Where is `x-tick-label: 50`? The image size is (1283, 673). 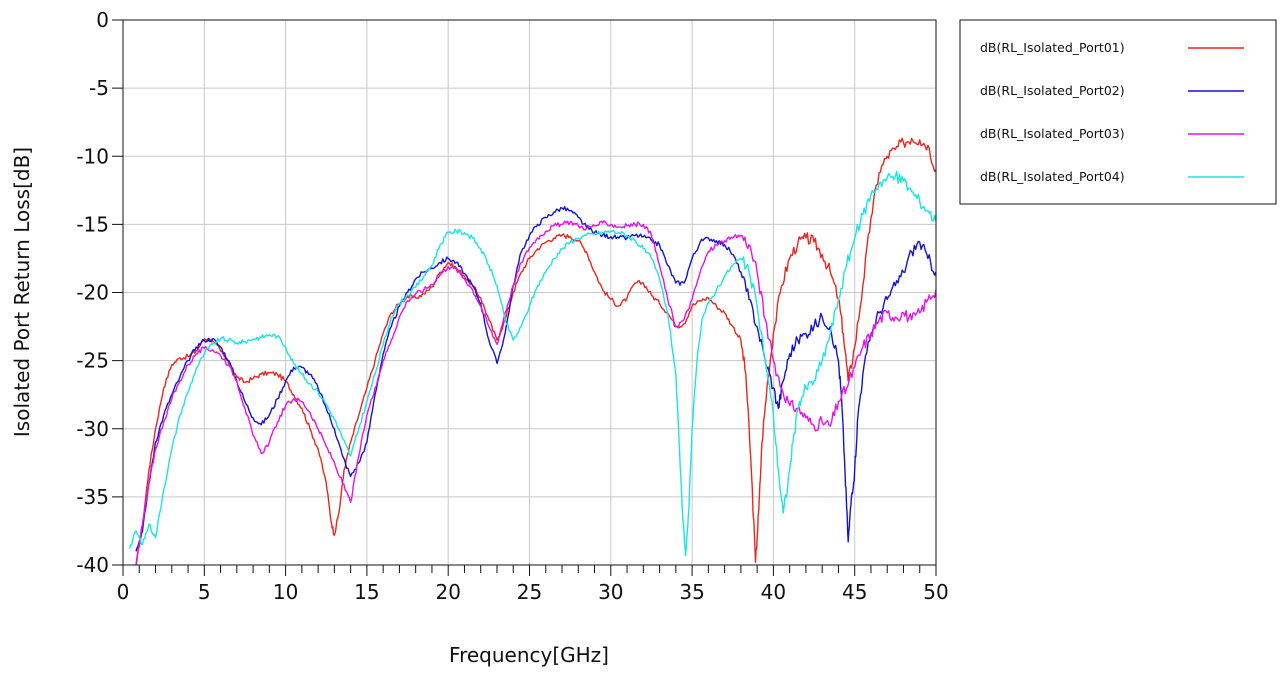
x-tick-label: 50 is located at coordinates (935, 592).